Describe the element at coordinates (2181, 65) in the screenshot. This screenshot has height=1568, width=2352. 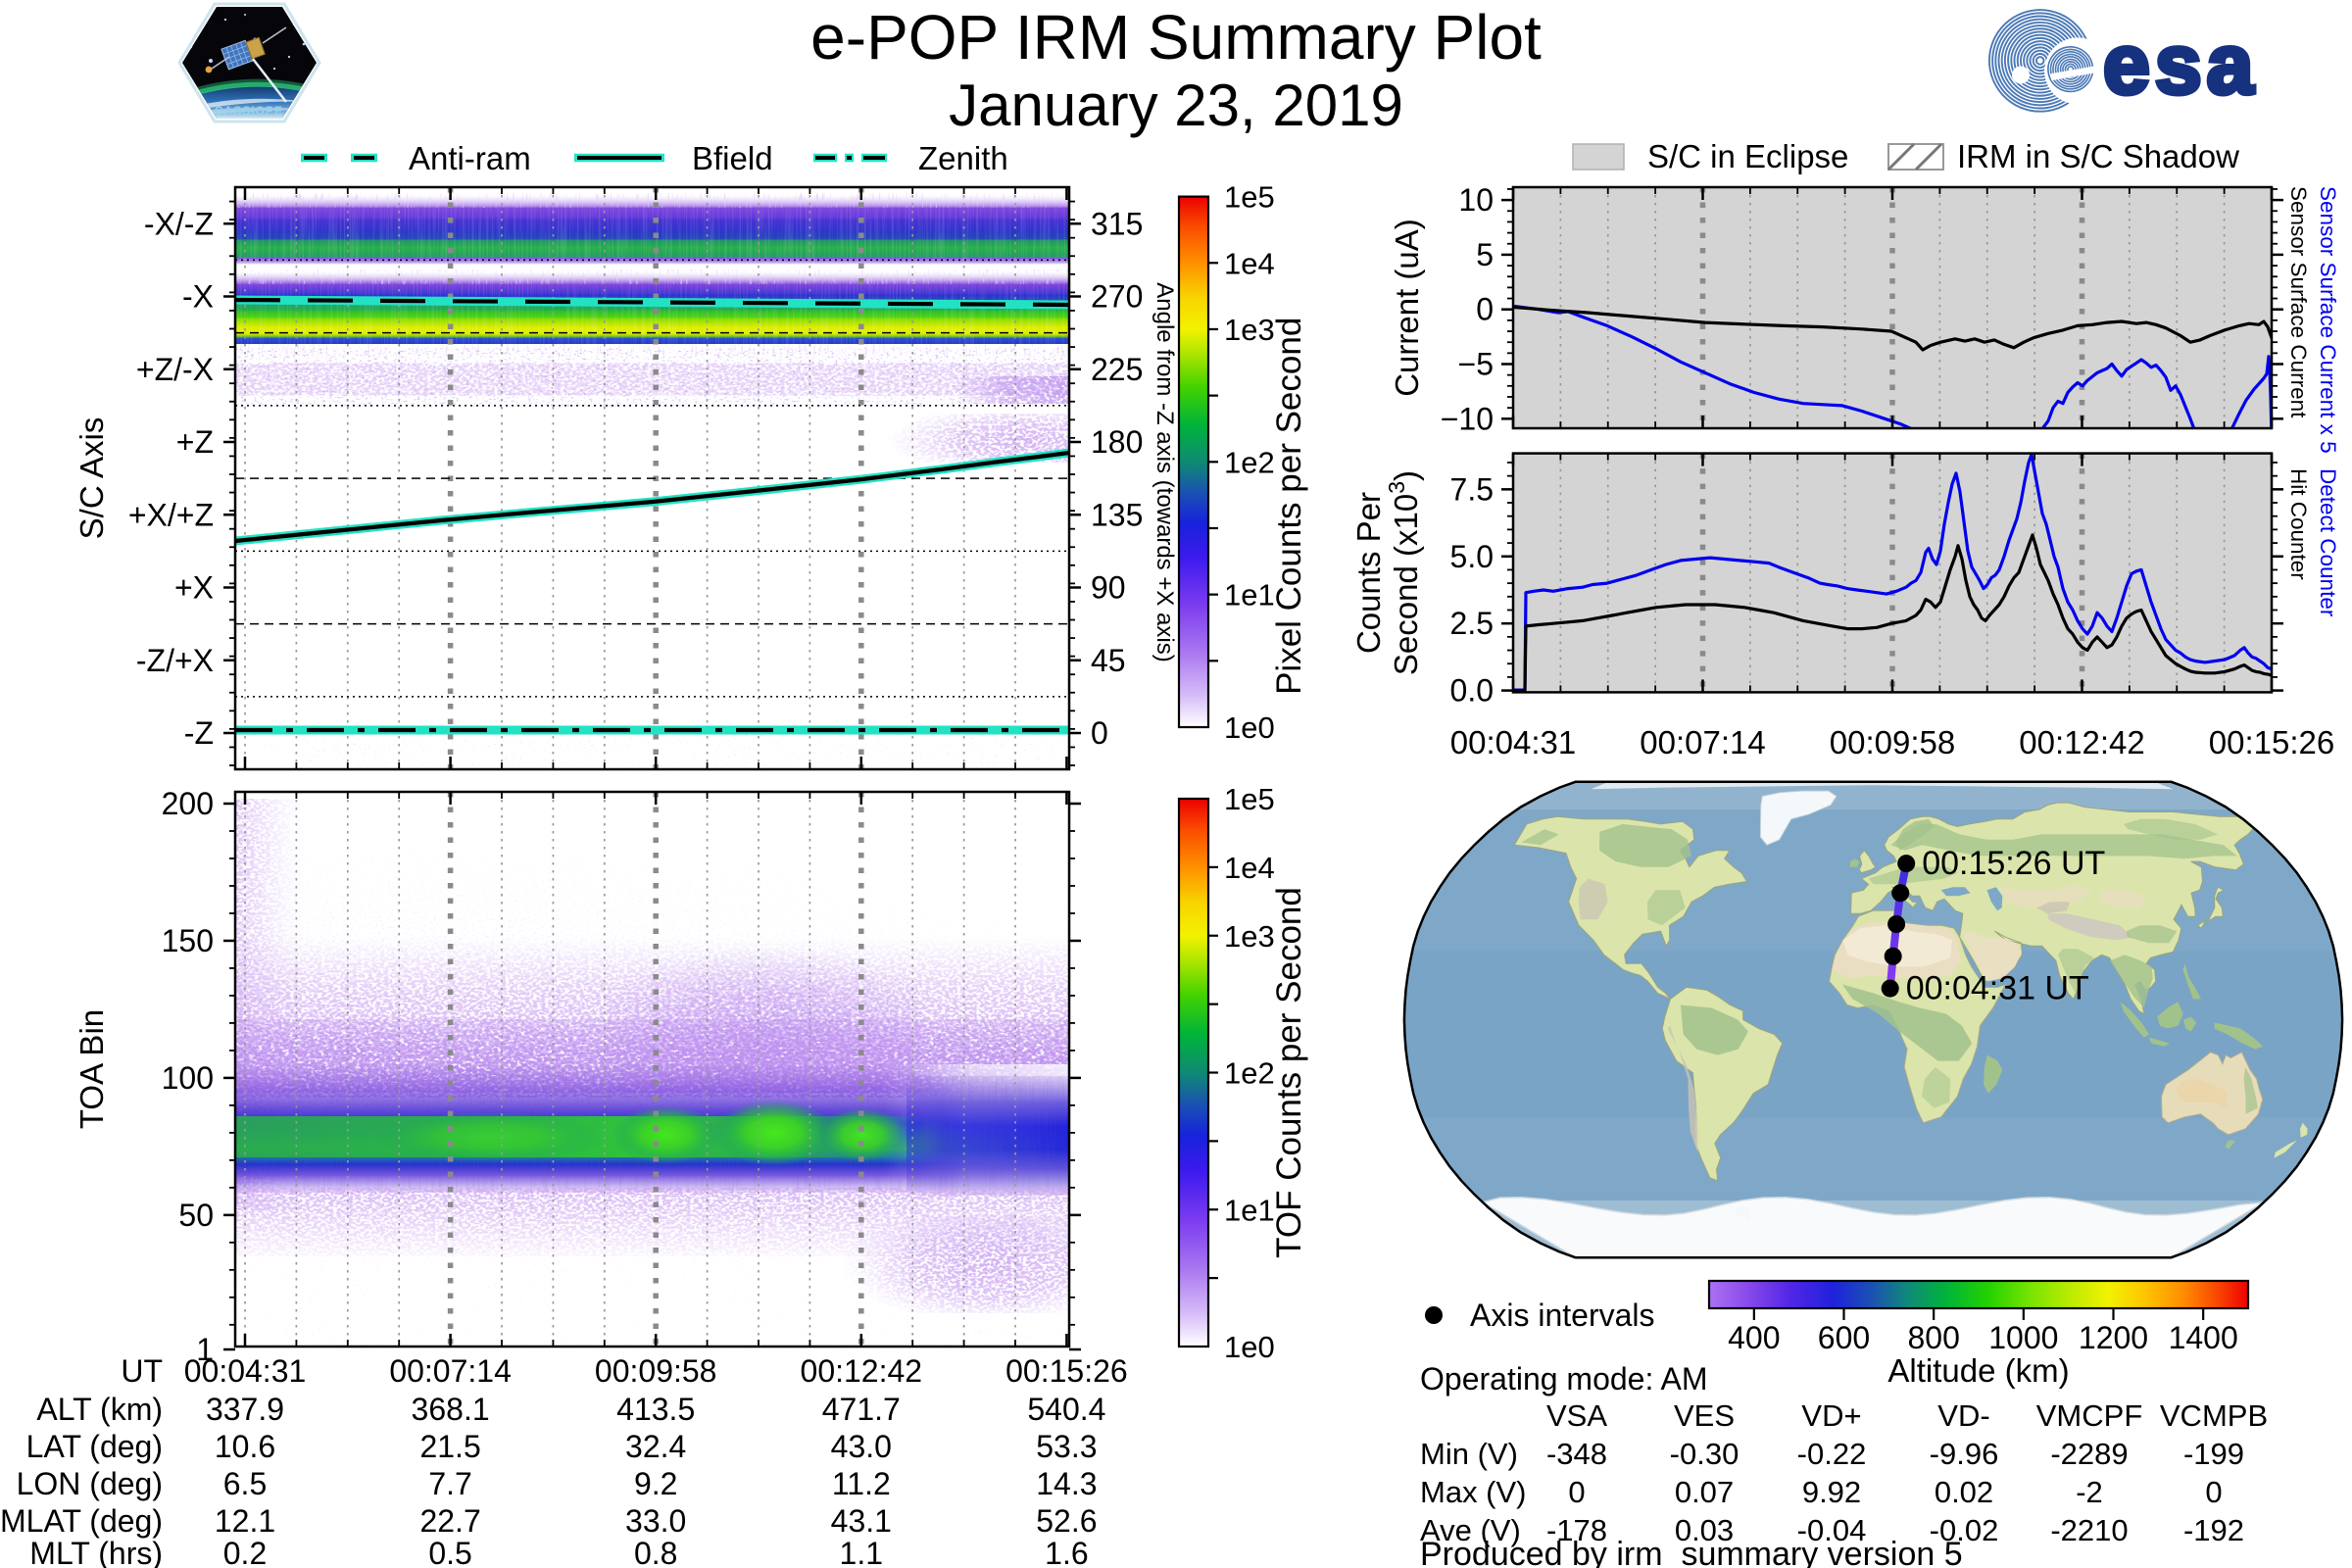
I see `svg-text: esa` at that location.